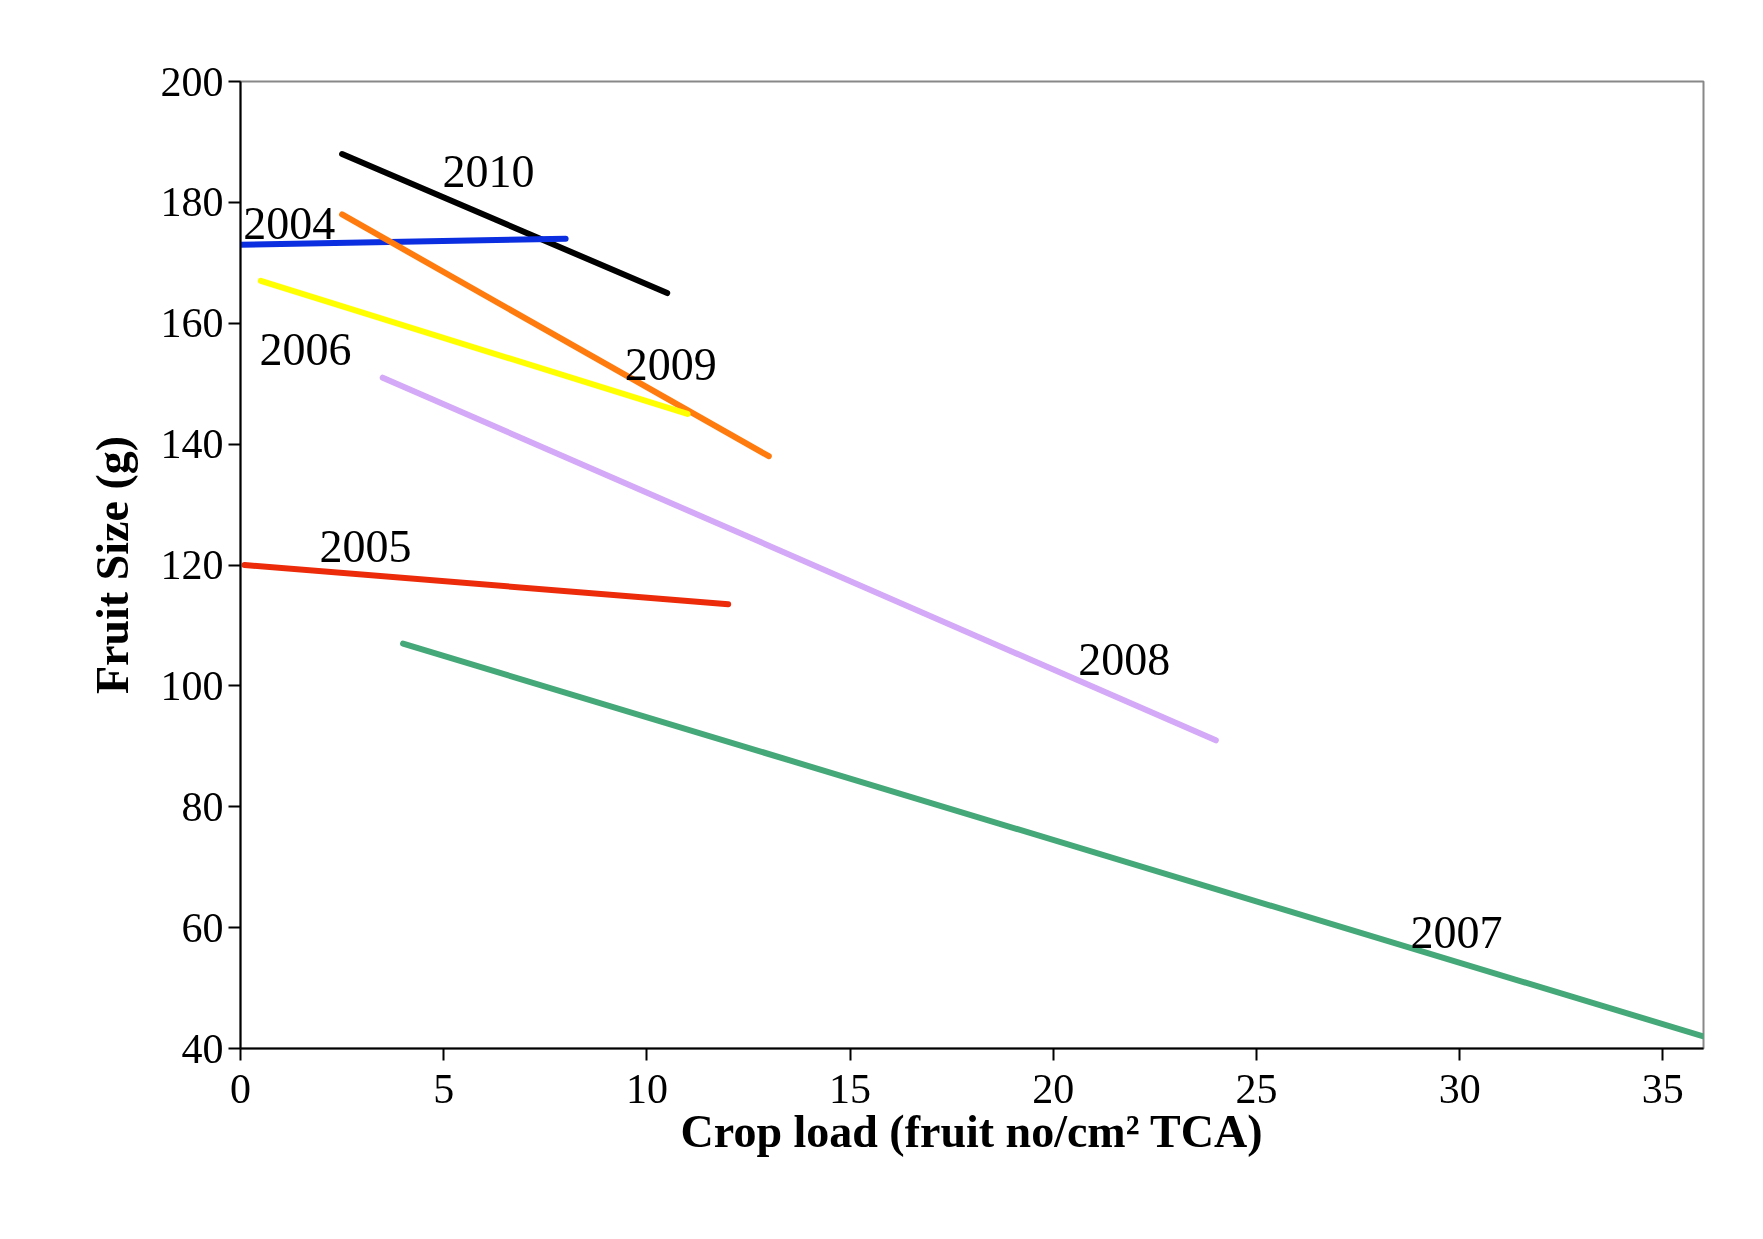  Describe the element at coordinates (444, 1088) in the screenshot. I see `x-tick-label: 5` at that location.